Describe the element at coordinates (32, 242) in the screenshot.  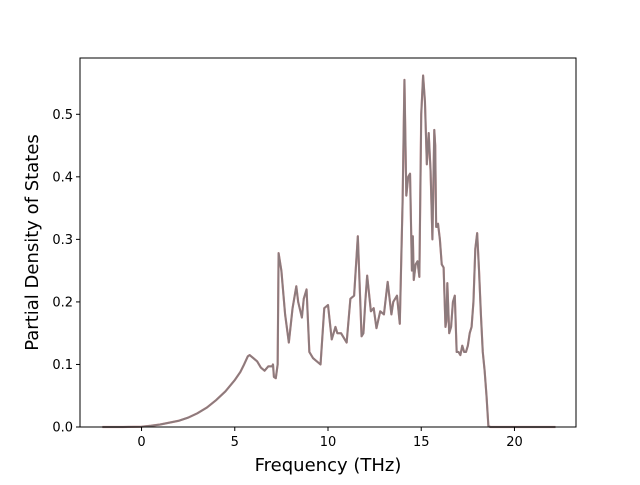
I see `y-axis-label: Partial Density of States` at that location.